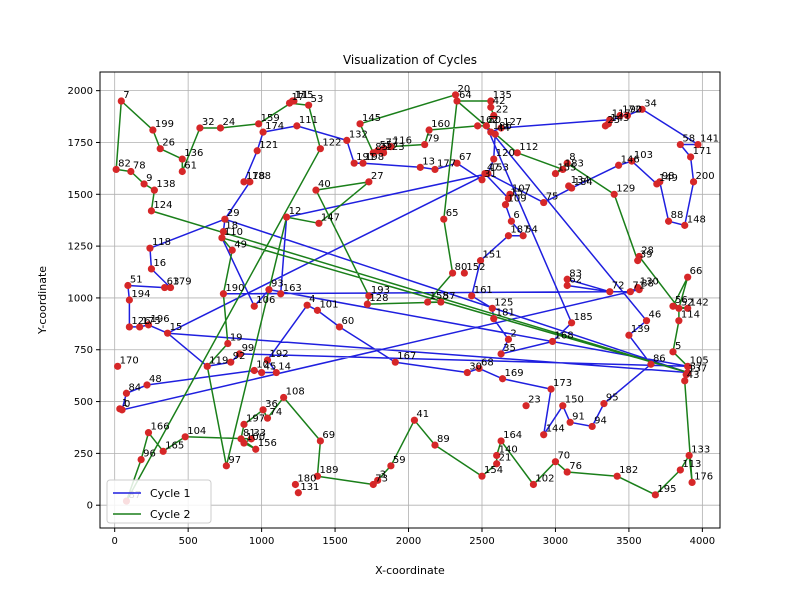  I want to click on x-tick-label: 1500, so click(334, 541).